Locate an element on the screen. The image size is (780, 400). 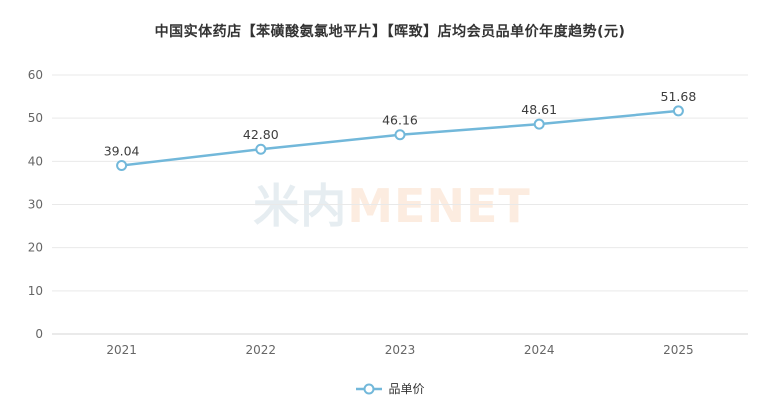
y-axis-tick-label: 30 is located at coordinates (35, 205).